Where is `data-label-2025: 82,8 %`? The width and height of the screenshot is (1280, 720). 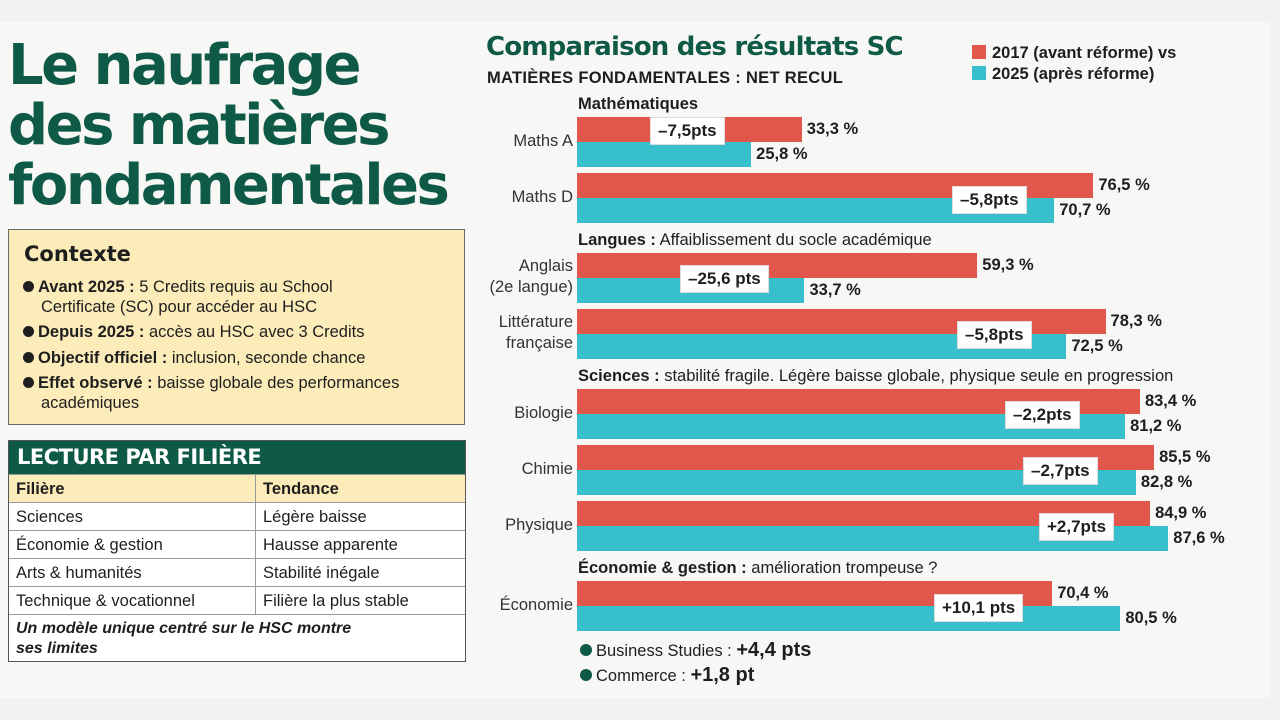
data-label-2025: 82,8 % is located at coordinates (1166, 482).